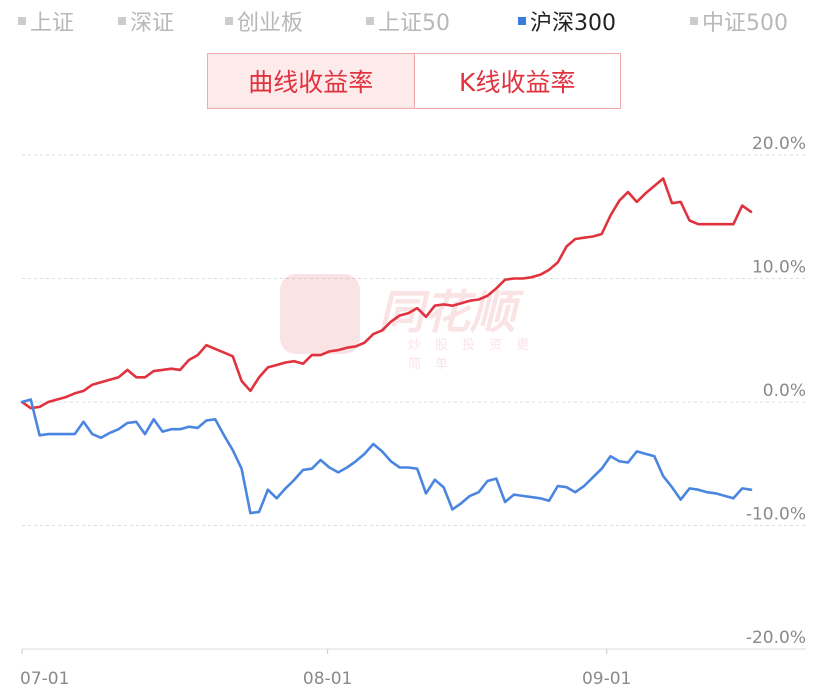 This screenshot has width=828, height=691. I want to click on legend-label: 沪深300, so click(573, 23).